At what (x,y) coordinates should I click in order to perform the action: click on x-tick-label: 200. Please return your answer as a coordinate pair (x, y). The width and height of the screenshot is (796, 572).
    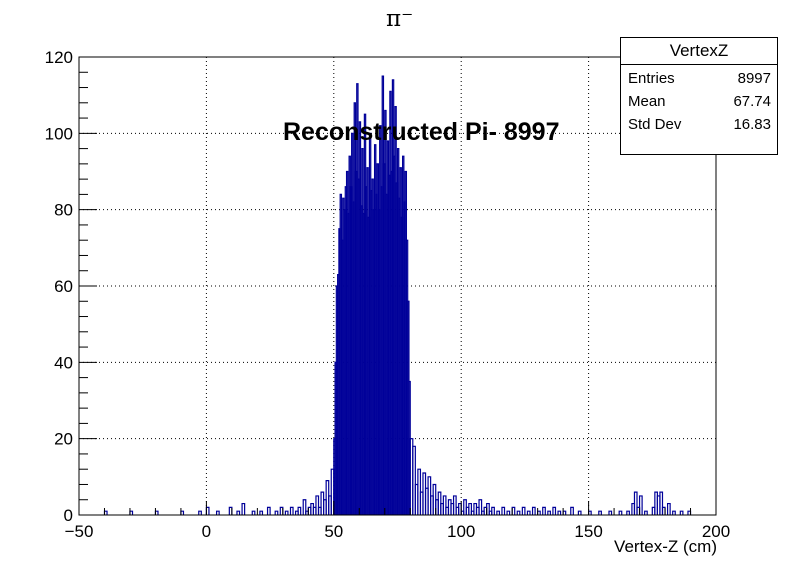
    Looking at the image, I should click on (716, 531).